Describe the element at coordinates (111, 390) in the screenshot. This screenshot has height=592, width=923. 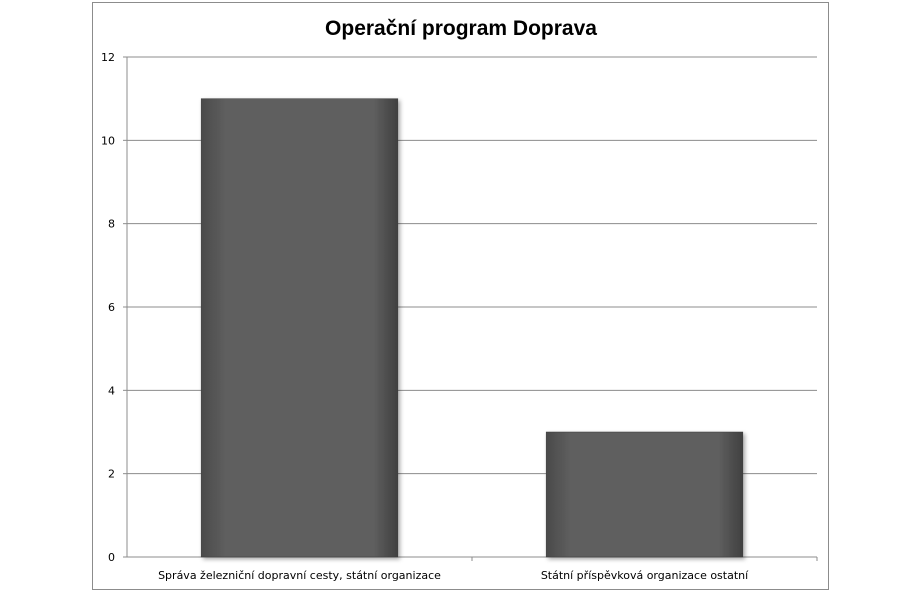
I see `y-axis-tick-label: 4` at that location.